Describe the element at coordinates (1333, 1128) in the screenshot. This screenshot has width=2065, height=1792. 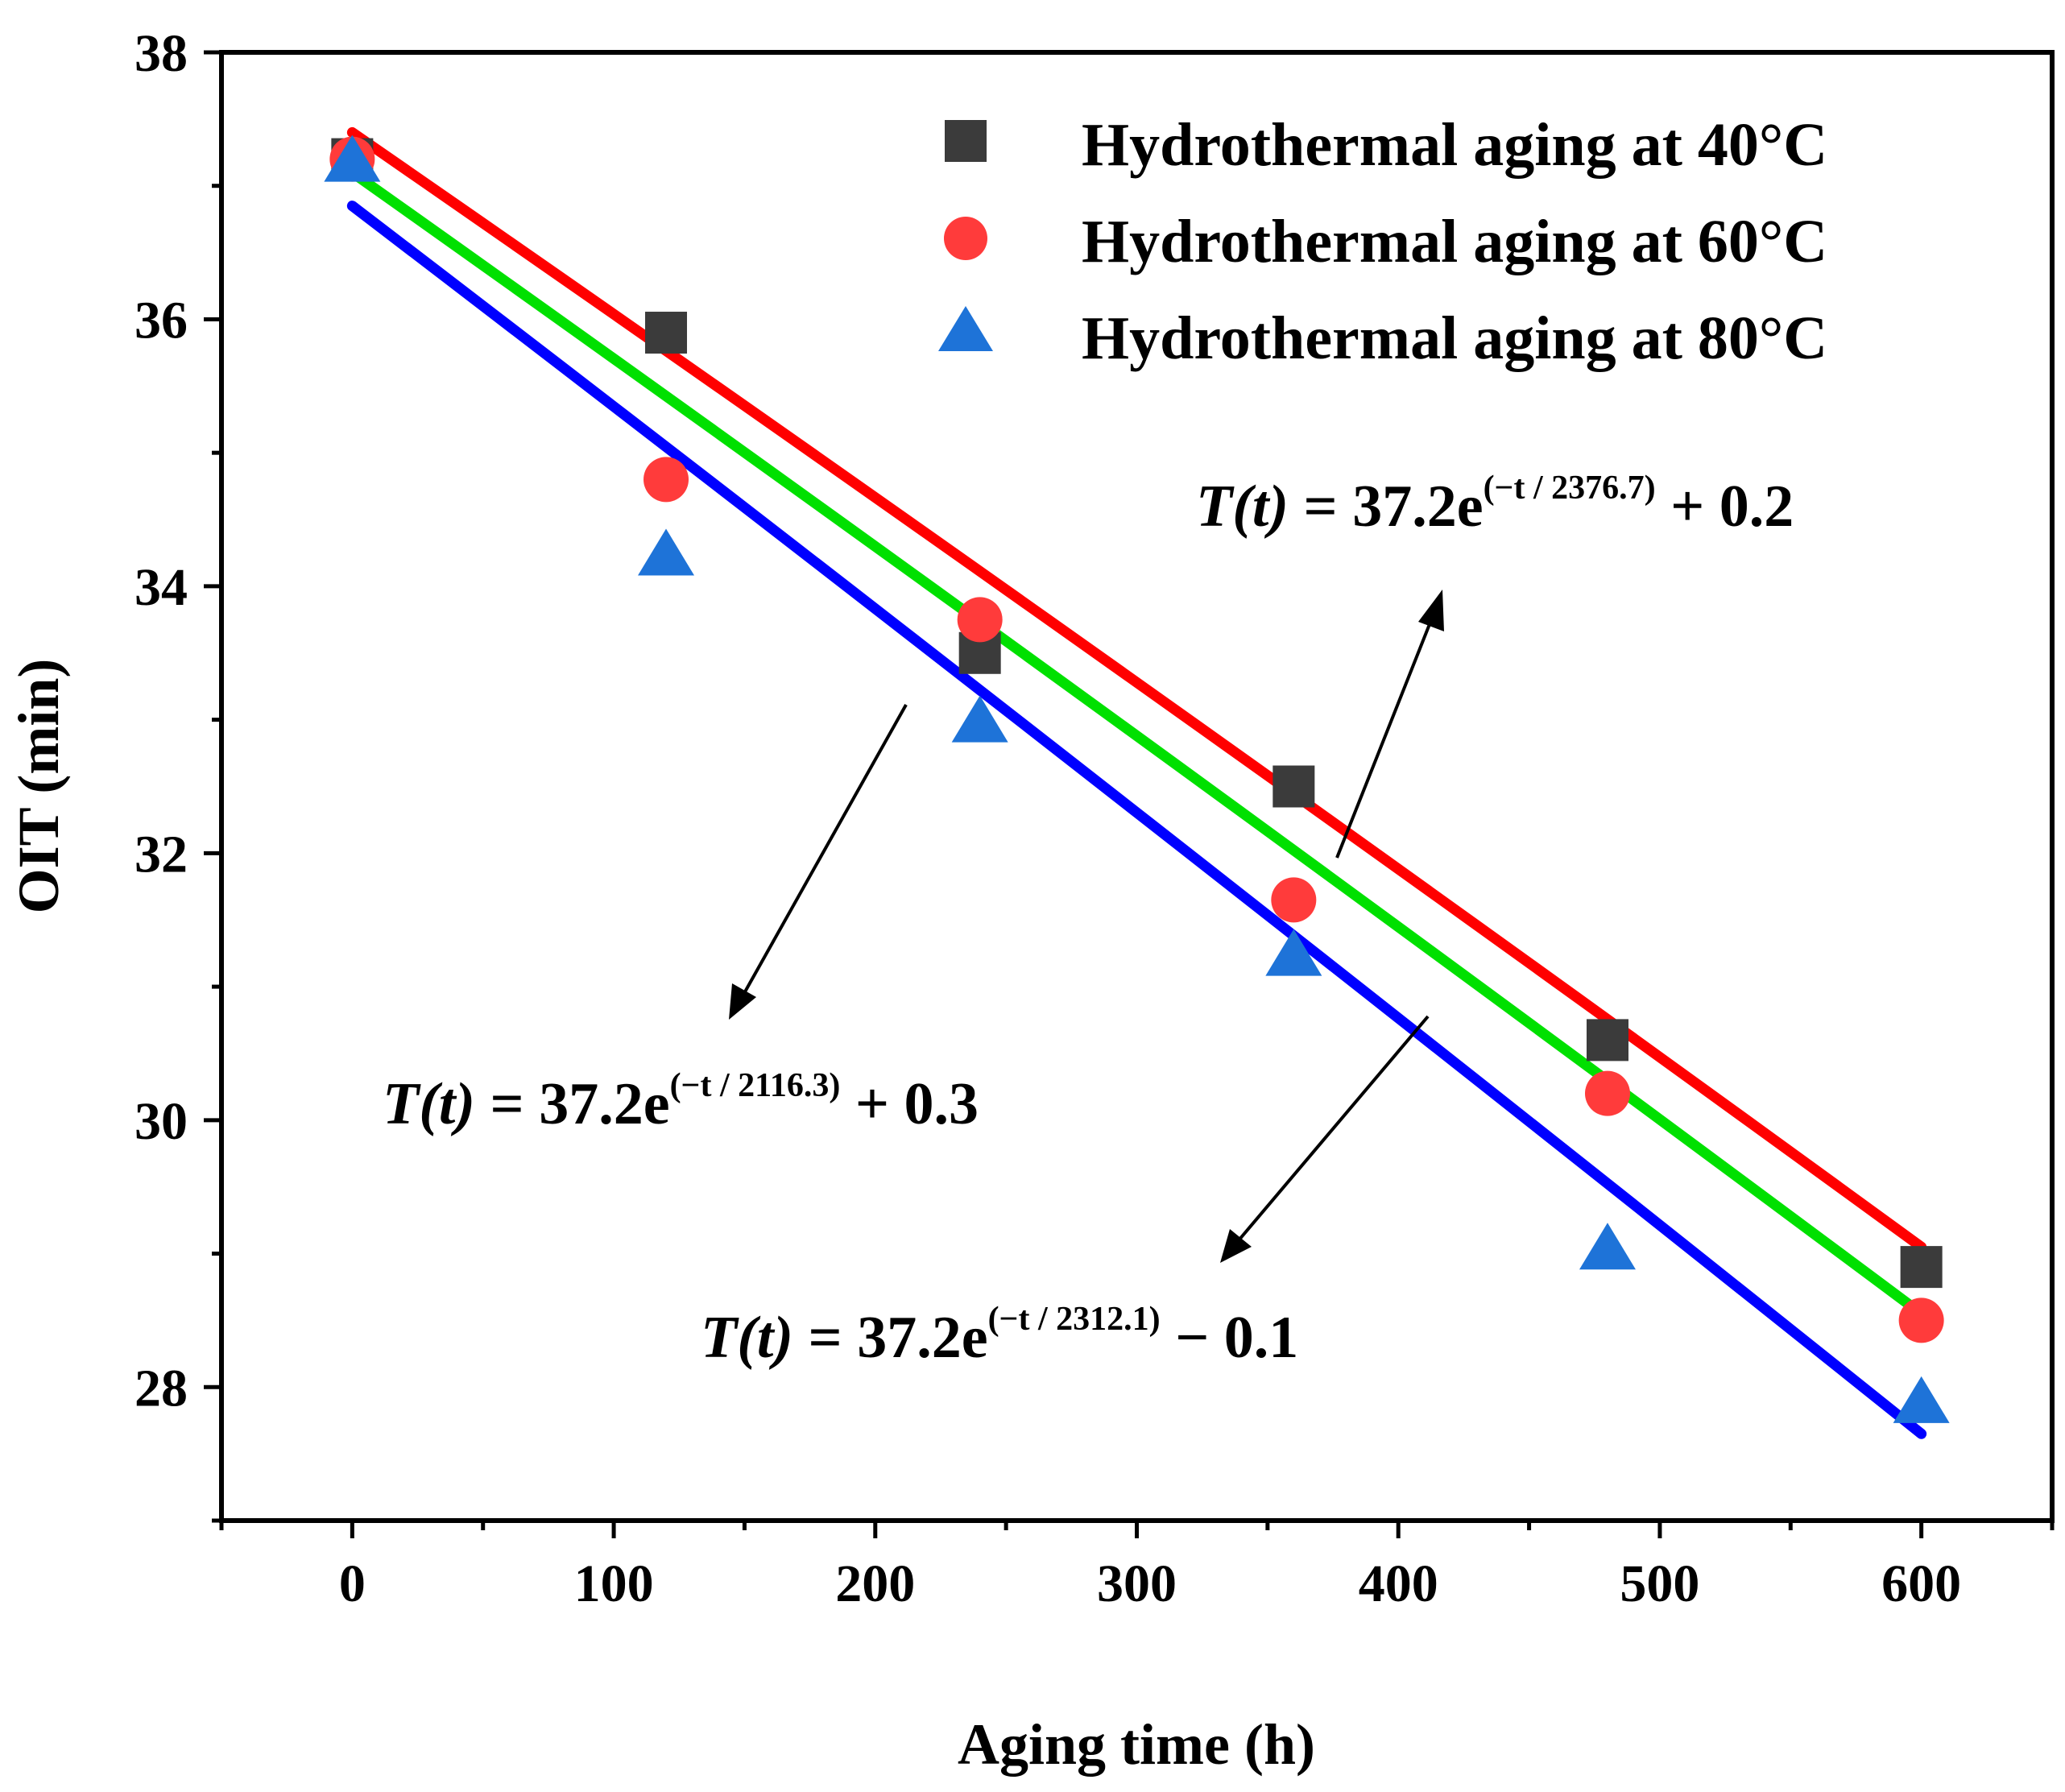
I see `arrow-green-fit` at that location.